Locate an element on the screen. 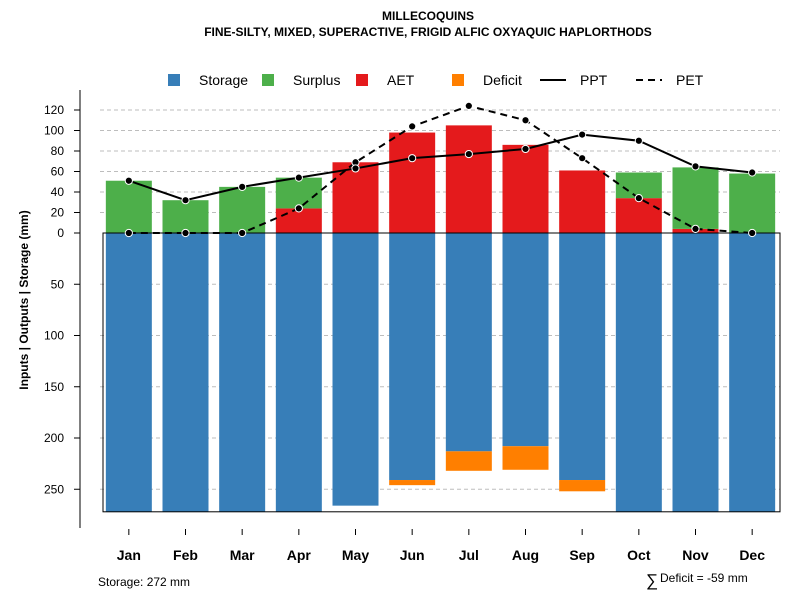  legend-label: PPT is located at coordinates (594, 80).